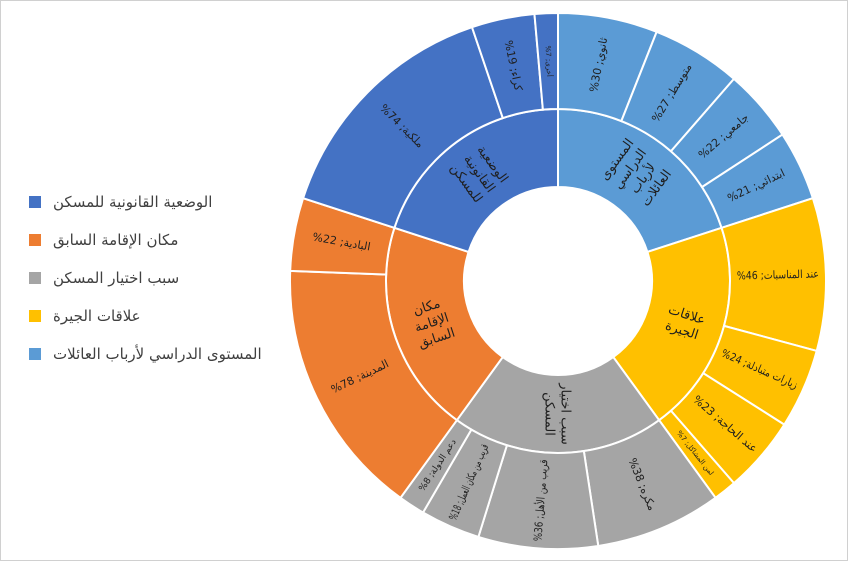 The image size is (848, 561). What do you see at coordinates (540, 500) in the screenshot?
I see `outer-segment-label: قريب من الأهل; 36%` at bounding box center [540, 500].